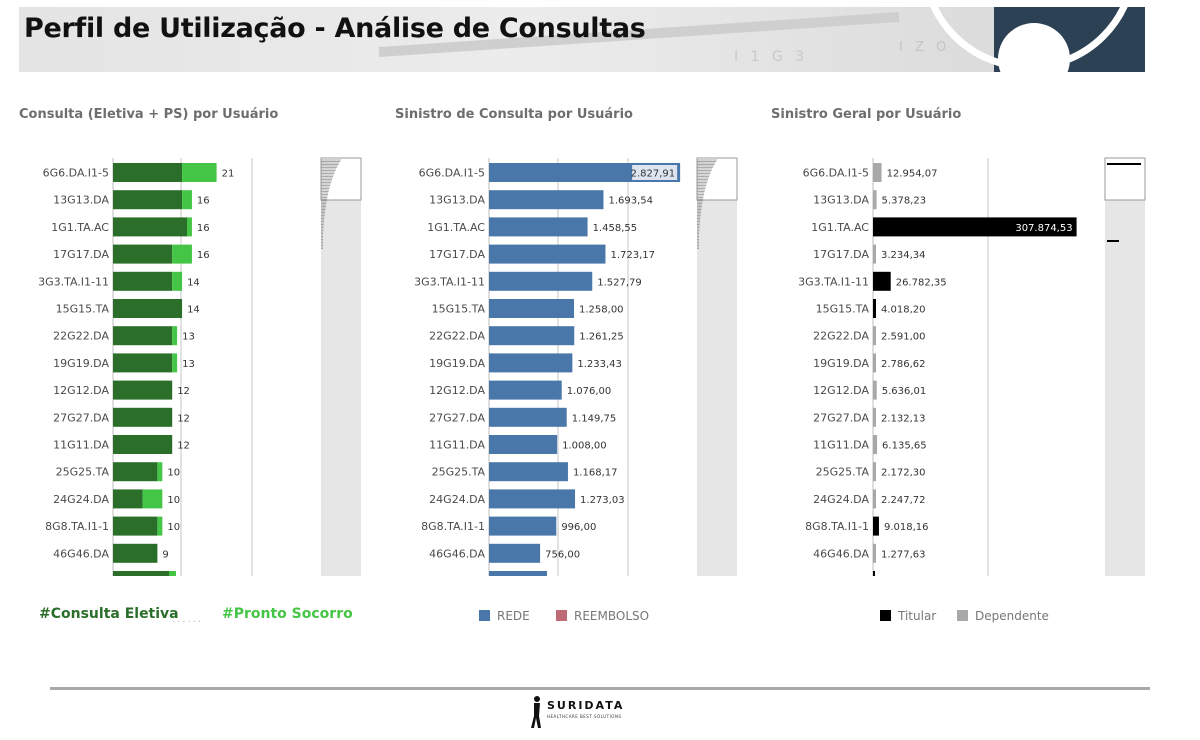  What do you see at coordinates (81, 445) in the screenshot?
I see `chart1-category-label: 11G11.DA` at bounding box center [81, 445].